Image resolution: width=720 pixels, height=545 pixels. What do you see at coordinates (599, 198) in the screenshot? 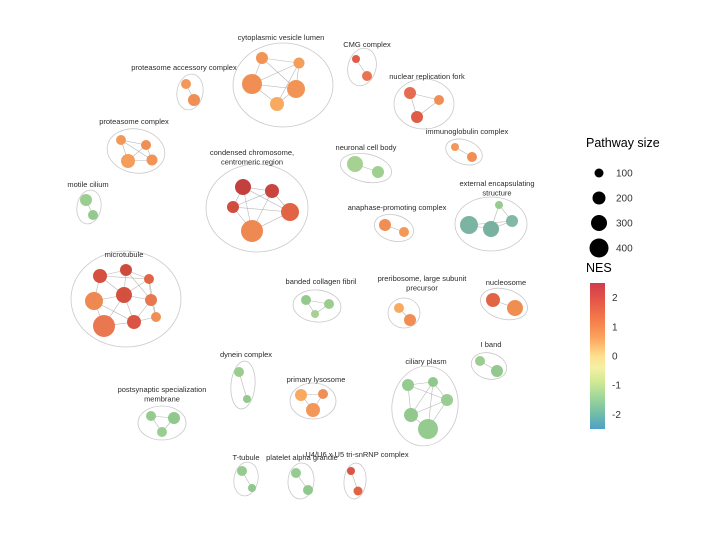
I see `legend-size-circle` at bounding box center [599, 198].